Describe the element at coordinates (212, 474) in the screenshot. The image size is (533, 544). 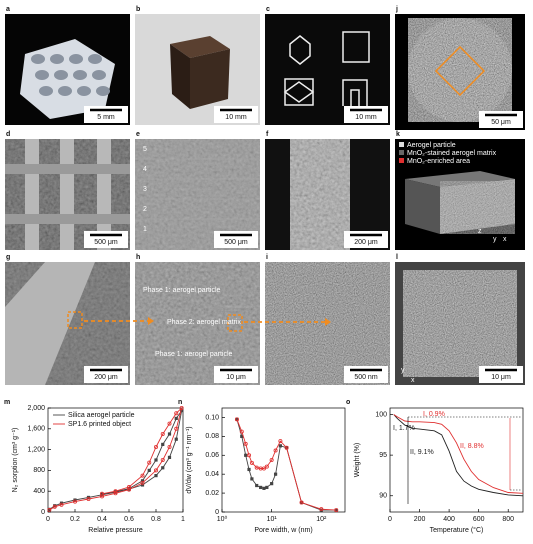
I see `y-tick-label: 0.04` at that location.